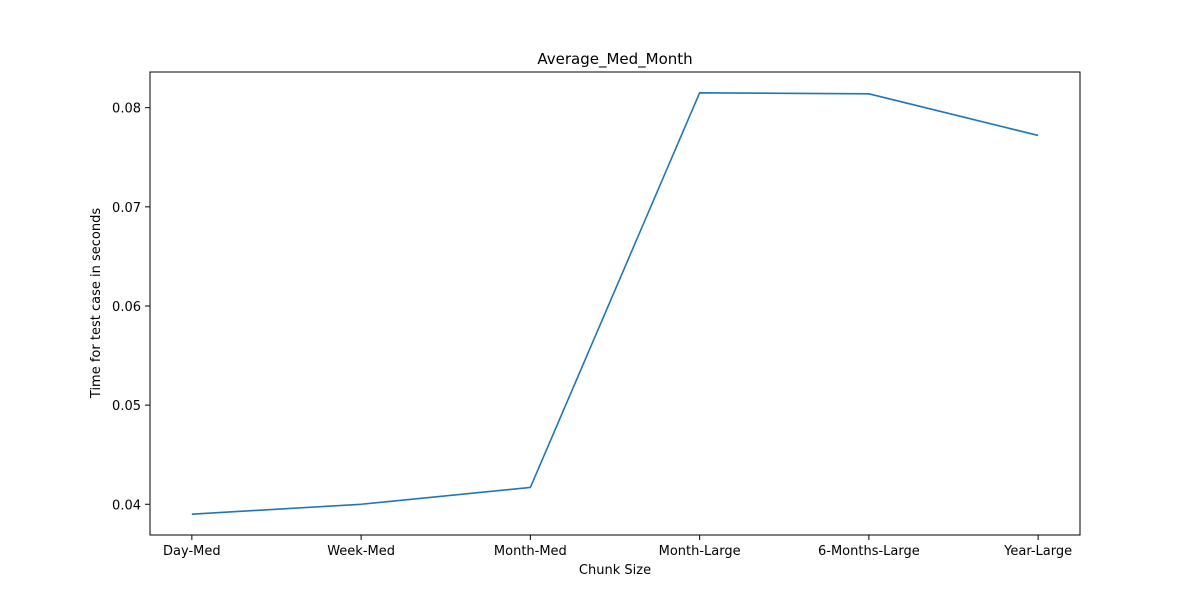  Describe the element at coordinates (96, 303) in the screenshot. I see `y-axis-label: Time for test case in seconds` at that location.